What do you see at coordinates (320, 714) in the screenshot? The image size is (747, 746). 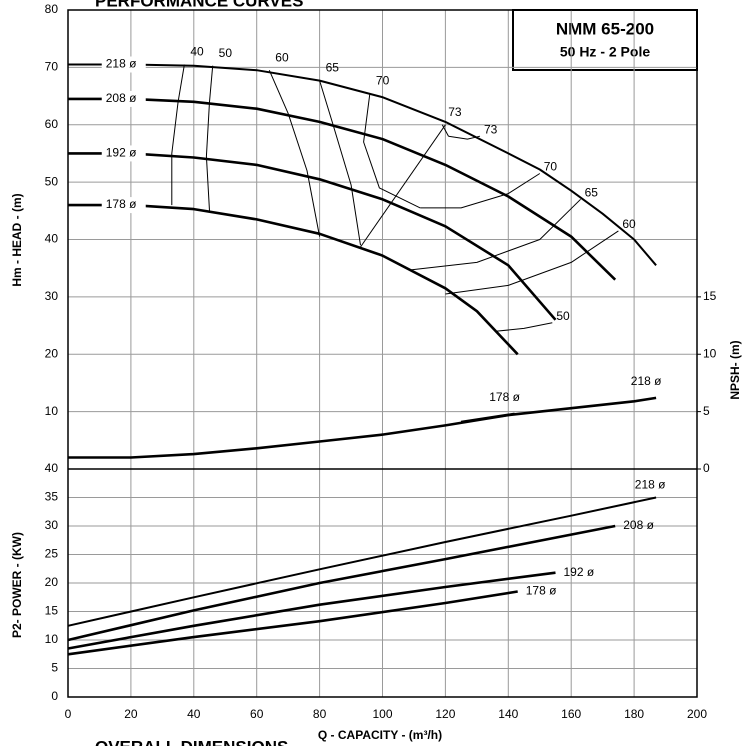 I see `x-tick-label: 80` at bounding box center [320, 714].